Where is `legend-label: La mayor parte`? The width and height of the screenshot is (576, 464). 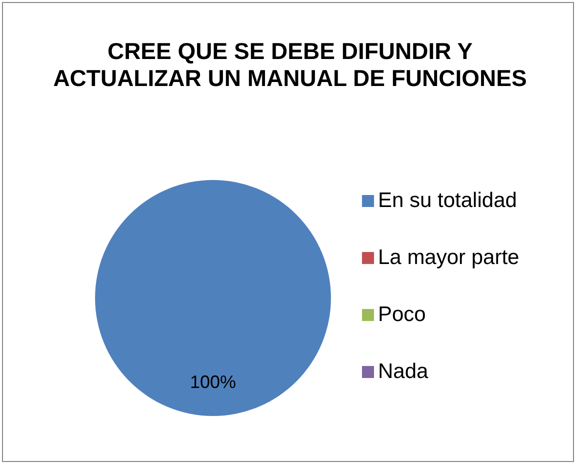
legend-label: La mayor parte is located at coordinates (449, 258).